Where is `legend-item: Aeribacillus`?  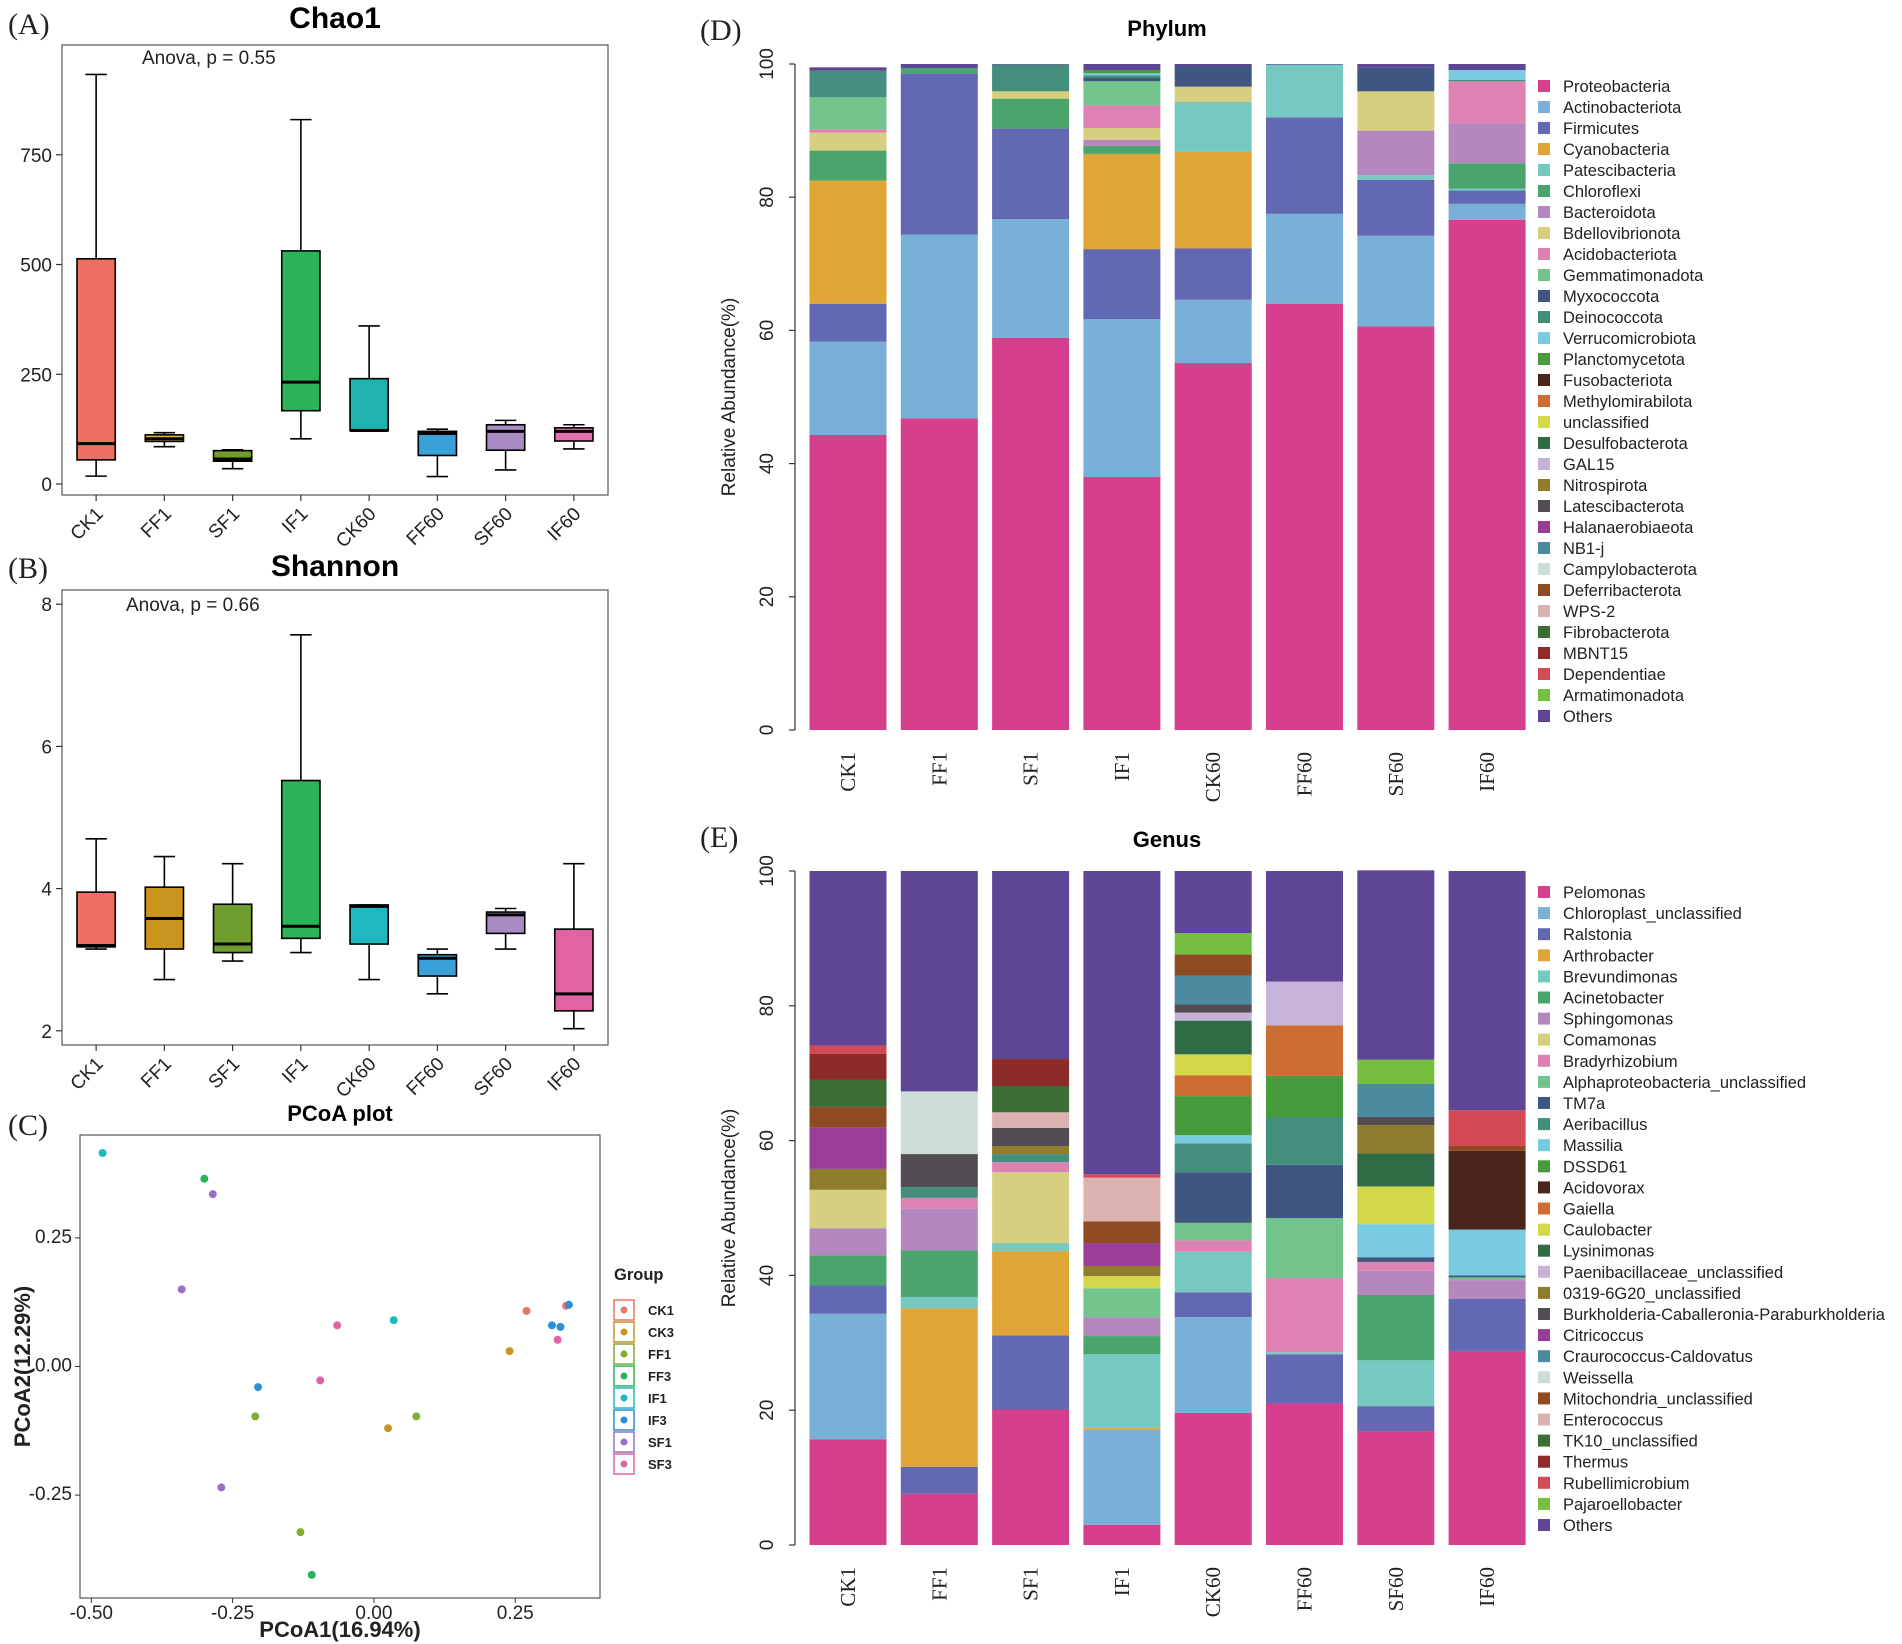
legend-item: Aeribacillus is located at coordinates (1592, 1125).